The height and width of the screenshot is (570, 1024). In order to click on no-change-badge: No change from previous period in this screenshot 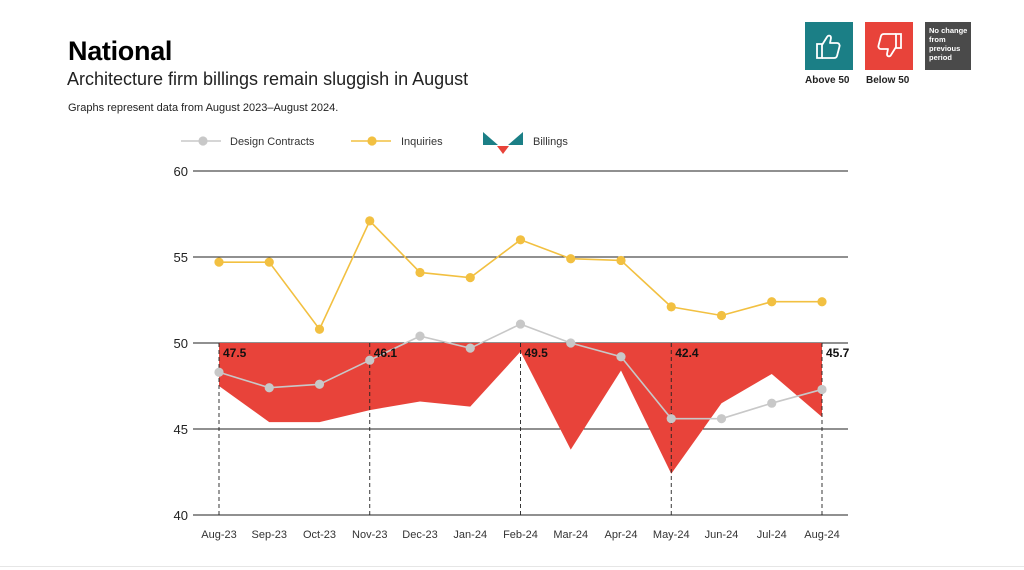, I will do `click(948, 46)`.